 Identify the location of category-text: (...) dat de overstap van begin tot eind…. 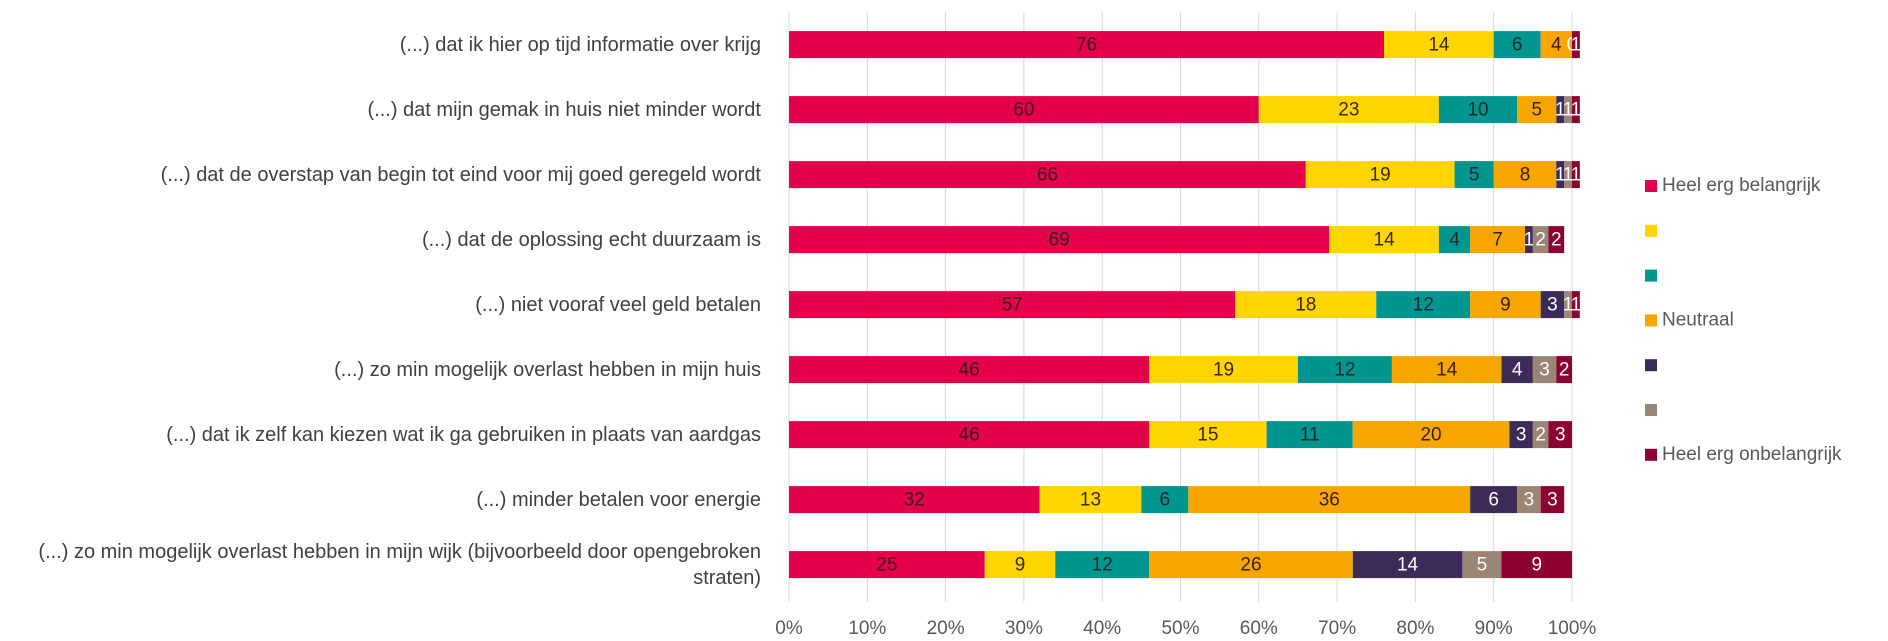
(460, 174).